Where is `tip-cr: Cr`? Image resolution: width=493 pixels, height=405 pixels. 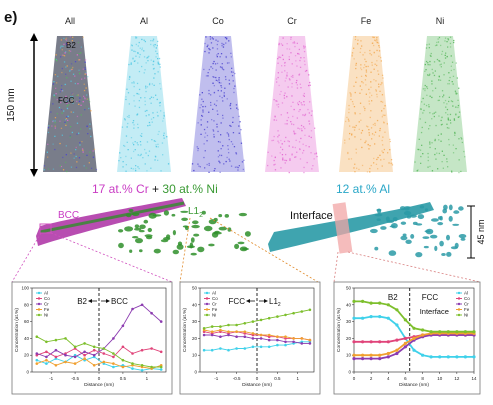
tip-cr: Cr is located at coordinates (292, 95).